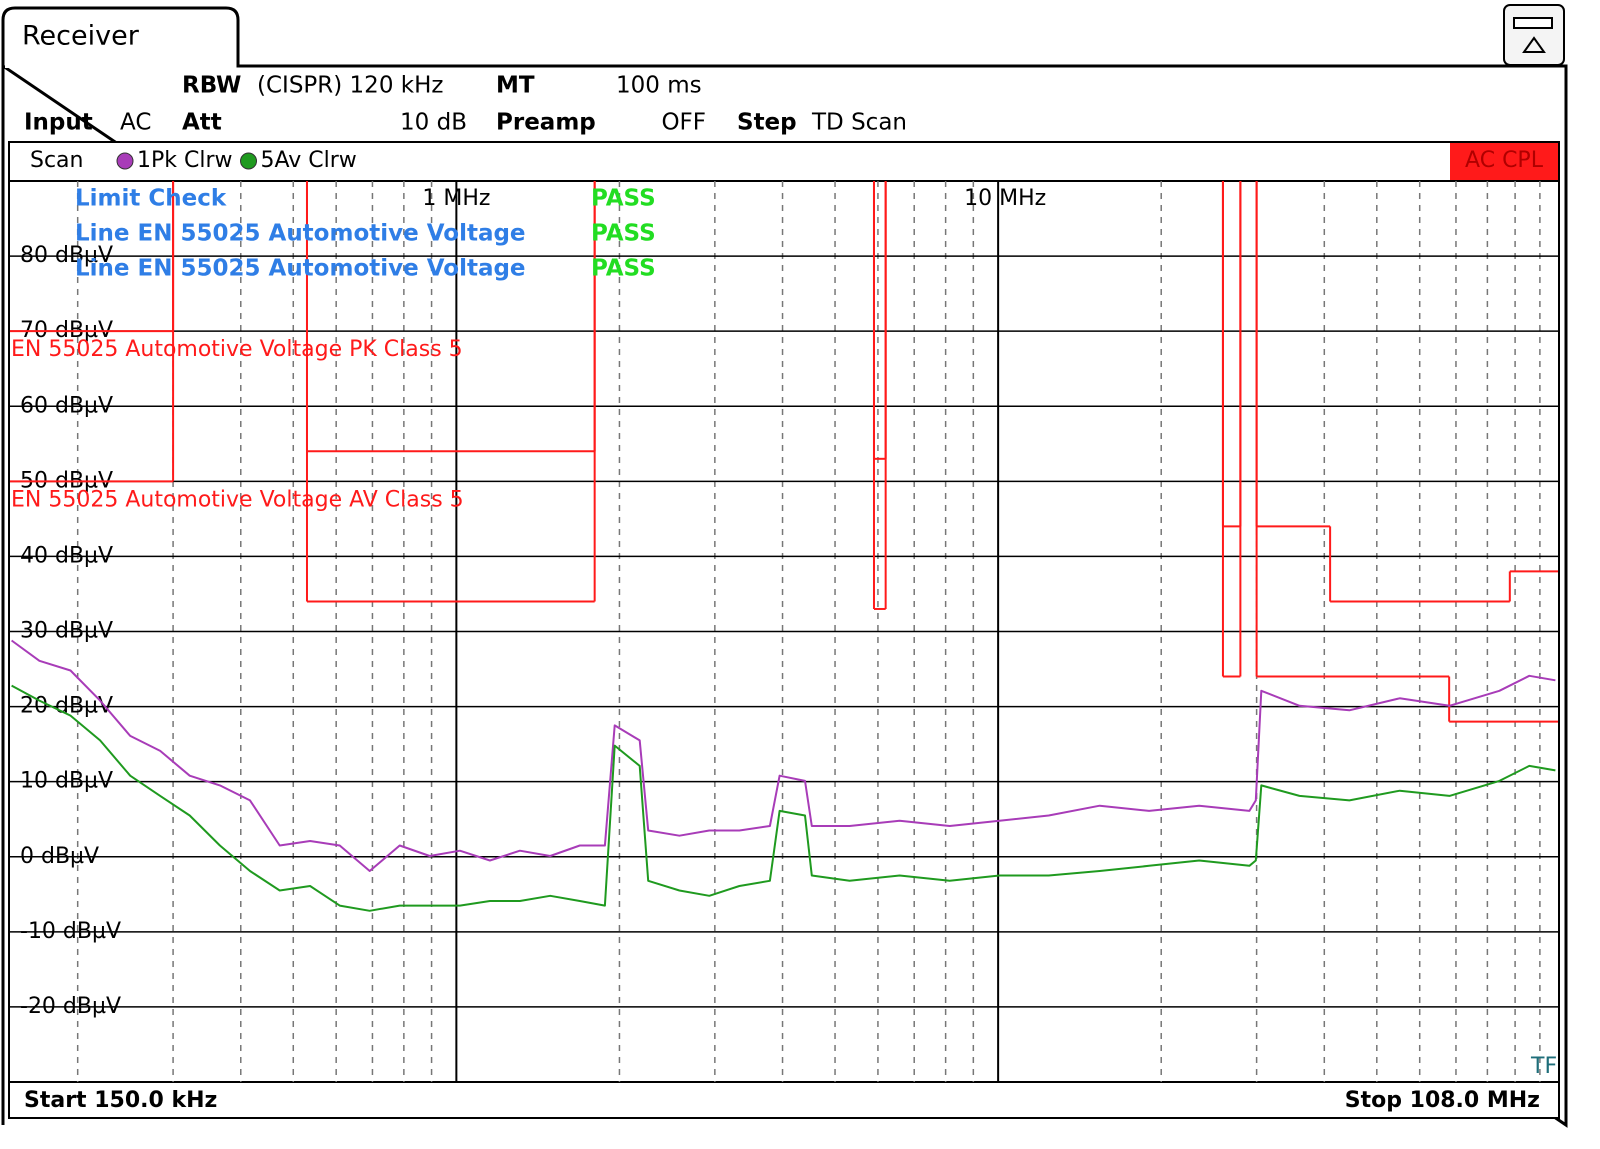 The width and height of the screenshot is (1600, 1149). Describe the element at coordinates (433, 123) in the screenshot. I see `att-value: 10 dB` at that location.